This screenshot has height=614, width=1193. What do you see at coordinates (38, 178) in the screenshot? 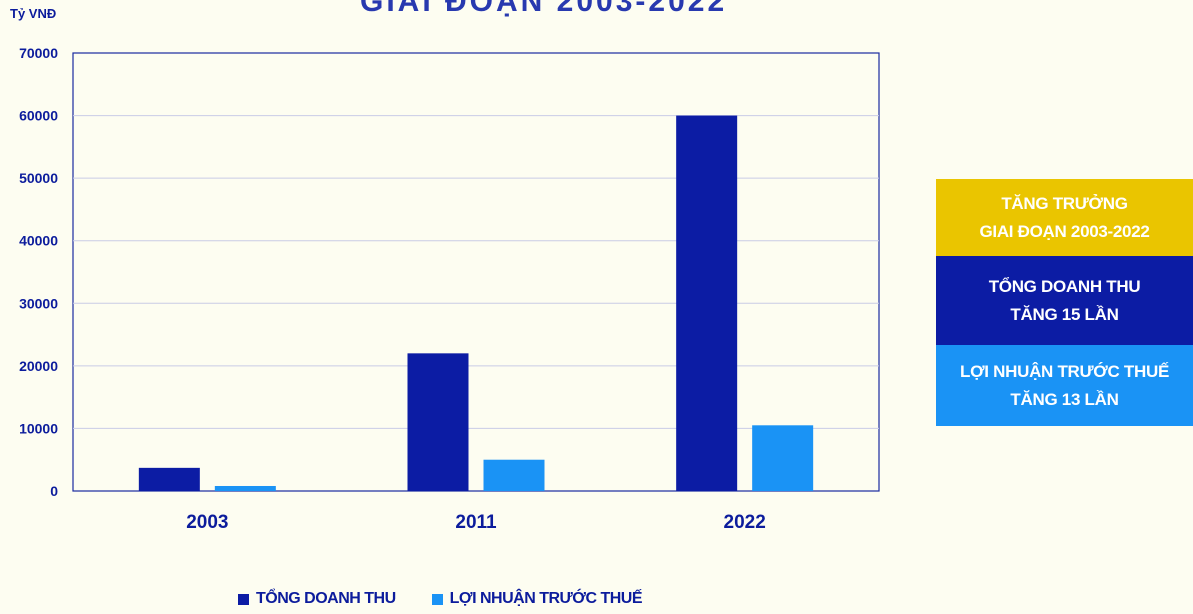
I see `y-tick-label: 50000` at bounding box center [38, 178].